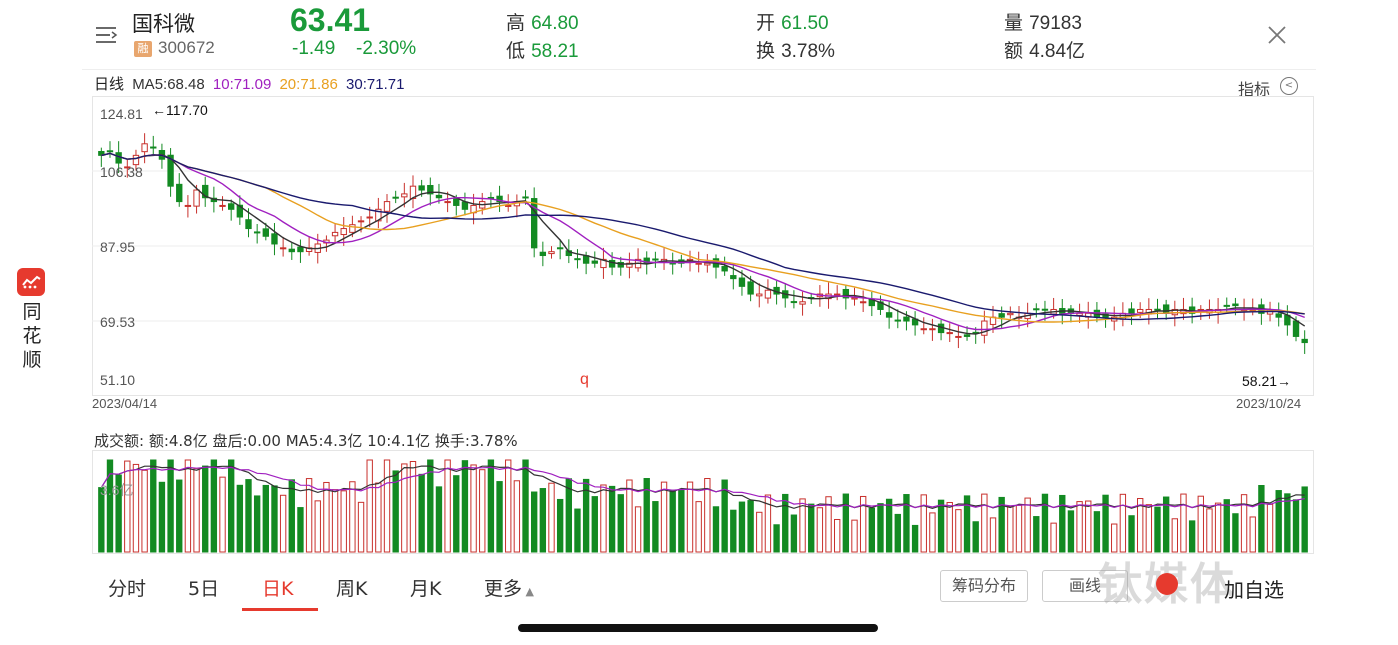 The width and height of the screenshot is (1398, 645). I want to click on ma-legend: 日线 MA5:68.48 10:71.09 20:71.86 30:71.71, so click(251, 83).